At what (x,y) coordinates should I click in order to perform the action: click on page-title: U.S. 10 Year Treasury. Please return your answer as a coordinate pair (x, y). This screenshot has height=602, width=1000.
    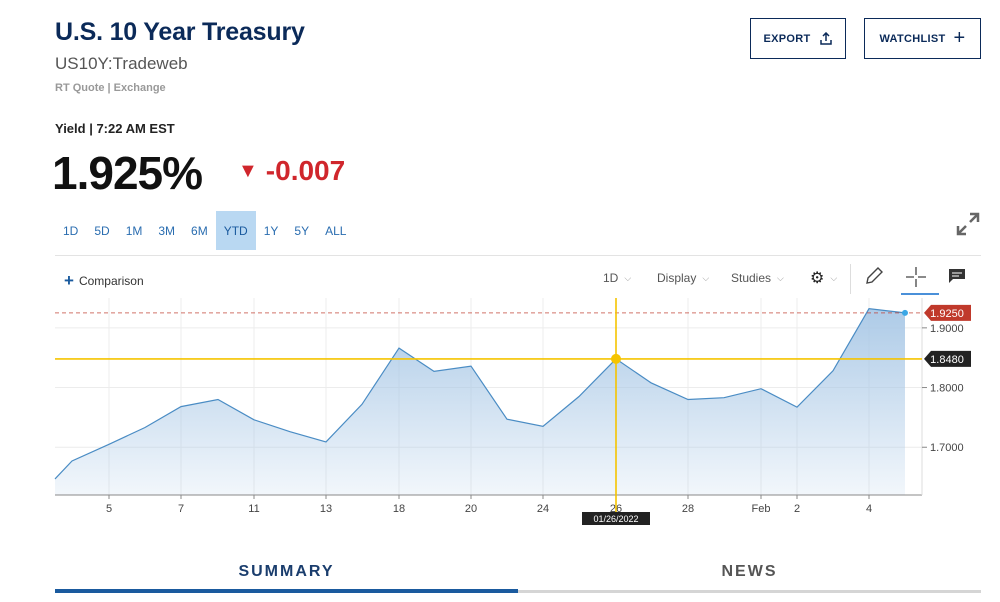
    Looking at the image, I should click on (180, 32).